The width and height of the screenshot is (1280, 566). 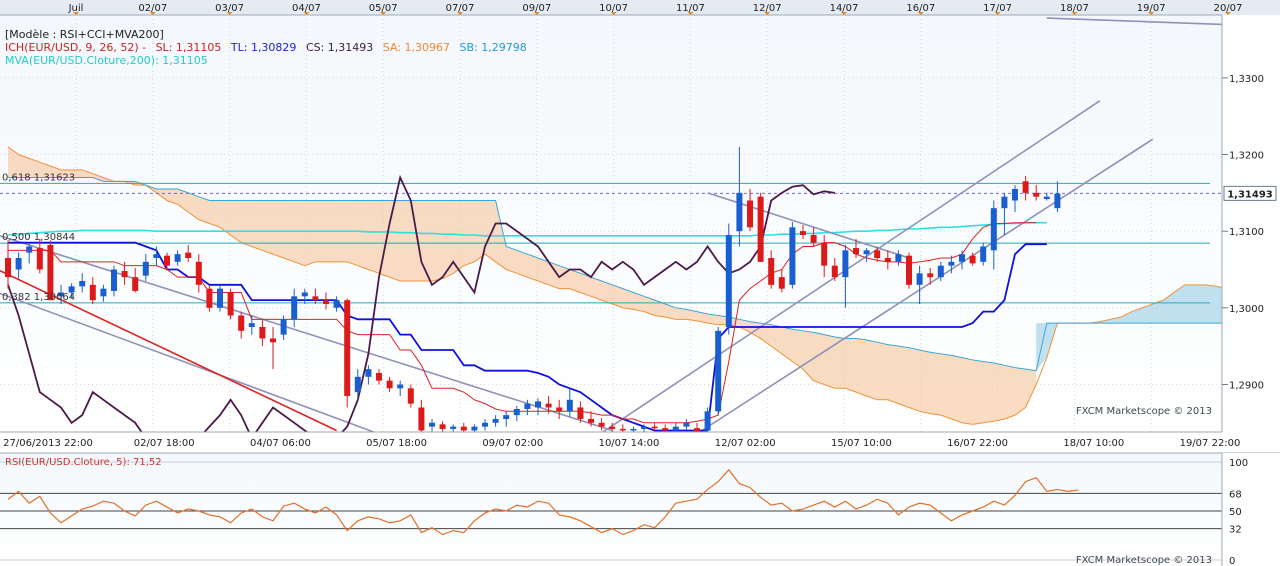 What do you see at coordinates (1210, 443) in the screenshot?
I see `time-label: 19/07 22:00` at bounding box center [1210, 443].